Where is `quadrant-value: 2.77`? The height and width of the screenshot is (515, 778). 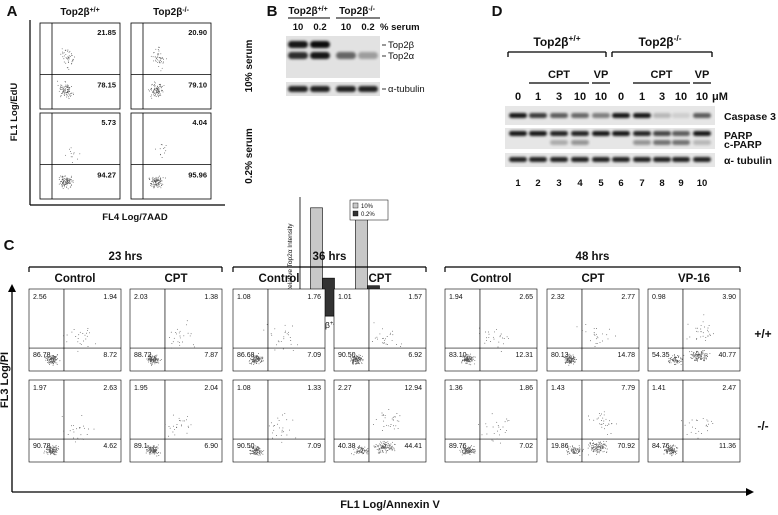
quadrant-value: 2.77 is located at coordinates (628, 297).